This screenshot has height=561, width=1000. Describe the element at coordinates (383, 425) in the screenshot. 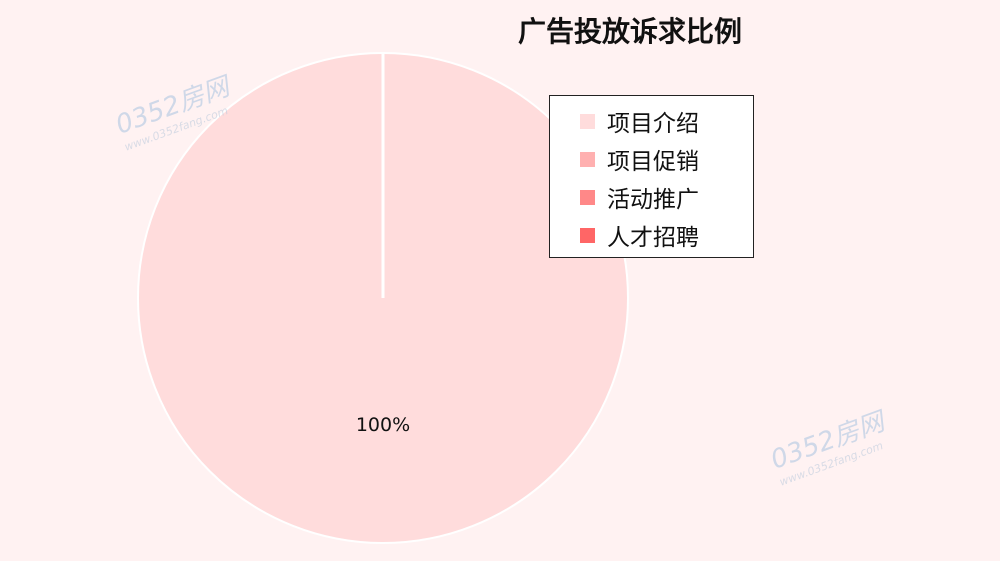

I see `data-label: 100%` at that location.